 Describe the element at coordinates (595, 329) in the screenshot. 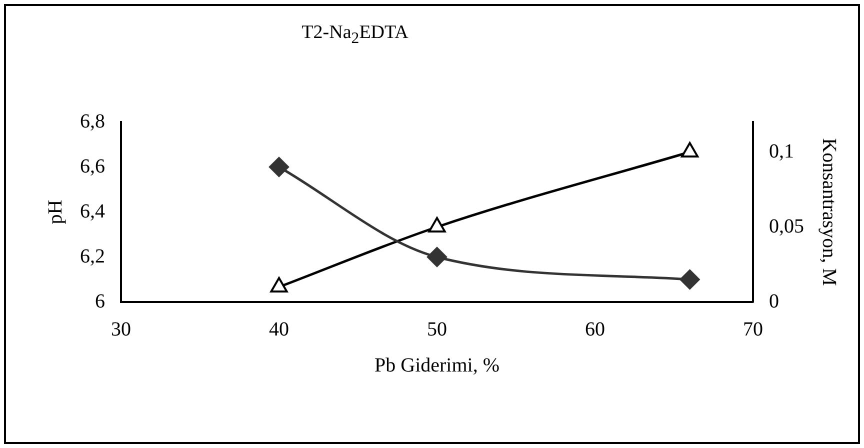

I see `x-tick-label: 60` at that location.